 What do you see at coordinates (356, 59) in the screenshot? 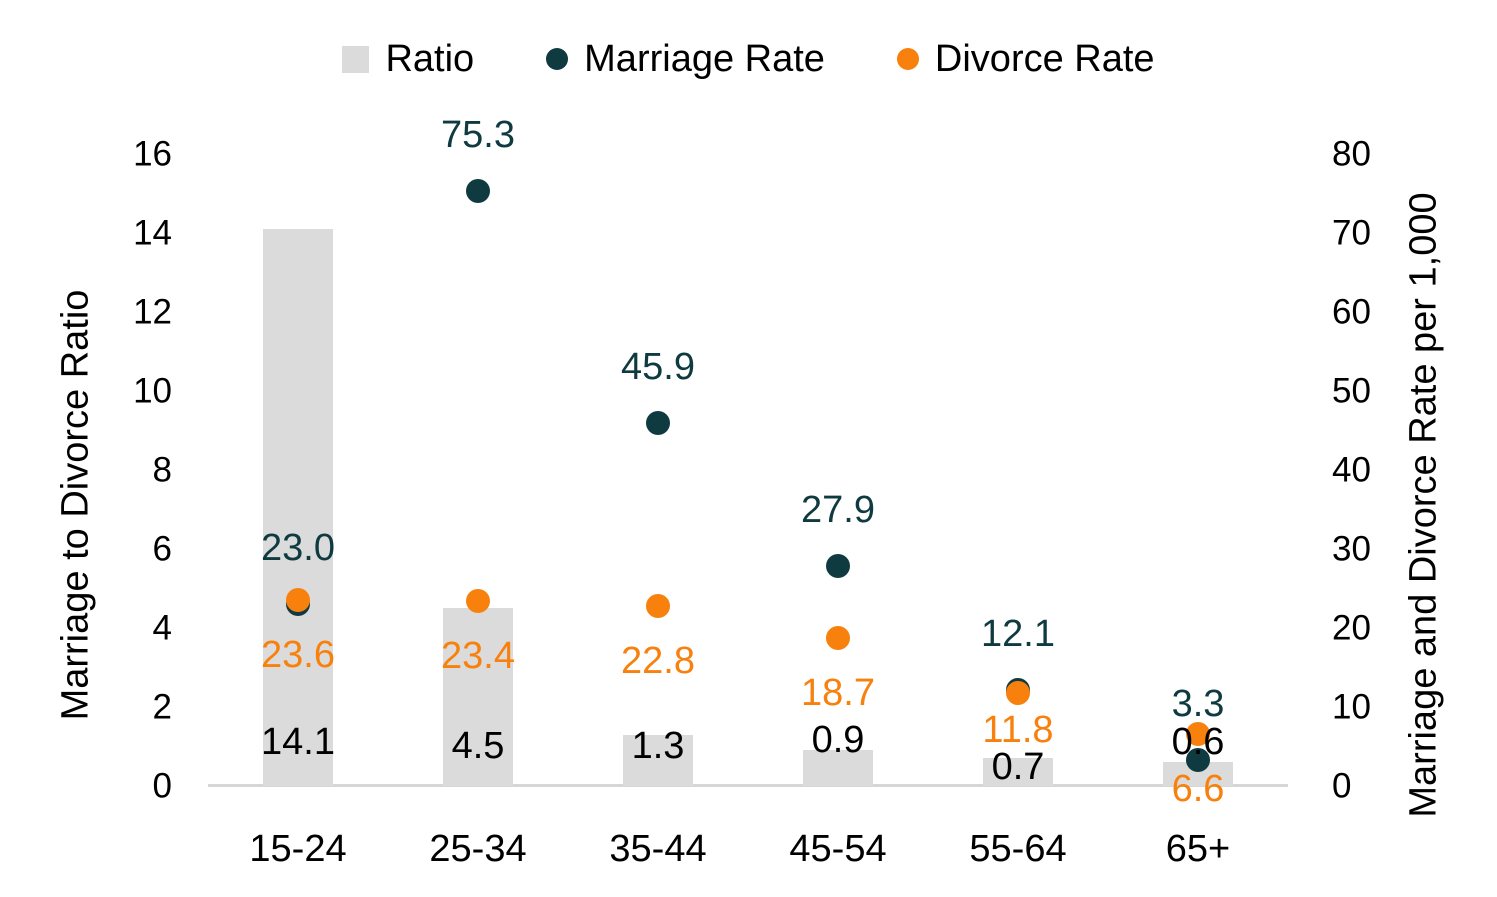
I see `ratio-swatch-icon` at bounding box center [356, 59].